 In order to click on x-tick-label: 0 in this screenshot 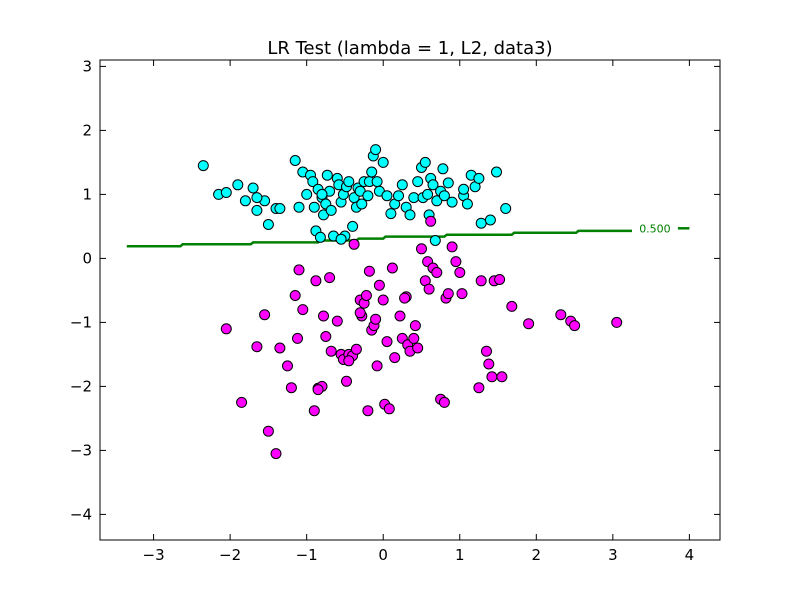, I will do `click(383, 555)`.